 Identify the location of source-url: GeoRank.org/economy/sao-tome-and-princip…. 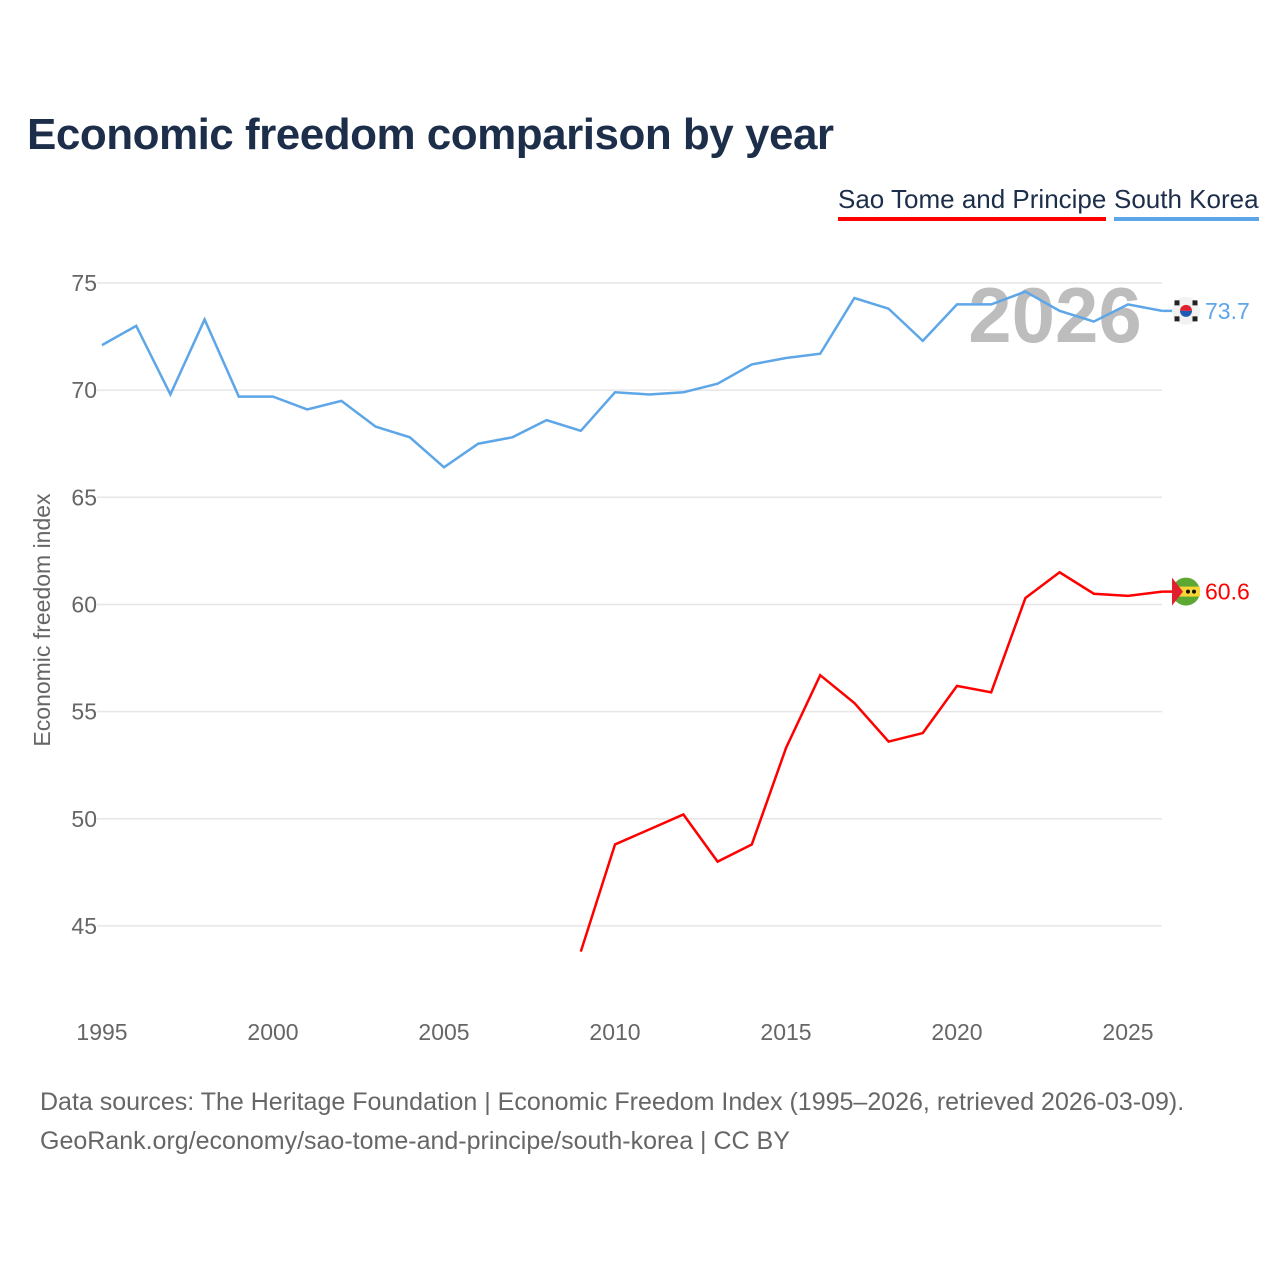
(415, 1141).